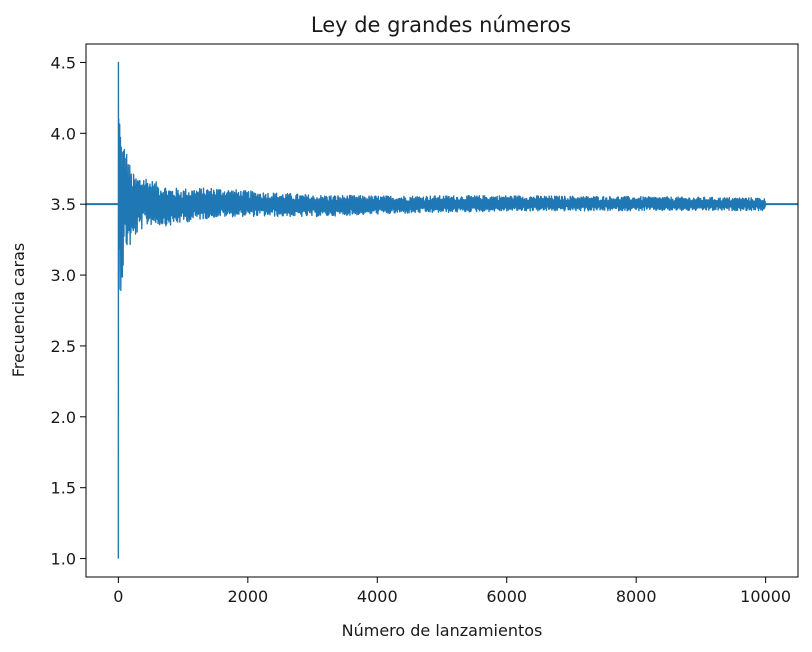 The width and height of the screenshot is (812, 652). Describe the element at coordinates (118, 596) in the screenshot. I see `x-tick-label: 0` at that location.